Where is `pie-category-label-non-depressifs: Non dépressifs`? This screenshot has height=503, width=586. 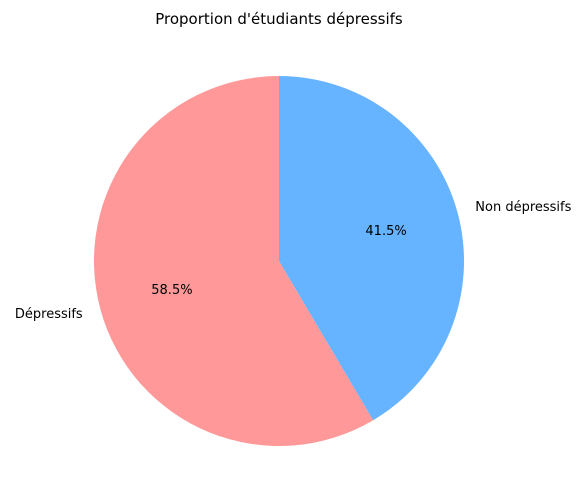 pie-category-label-non-depressifs: Non dépressifs is located at coordinates (523, 207).